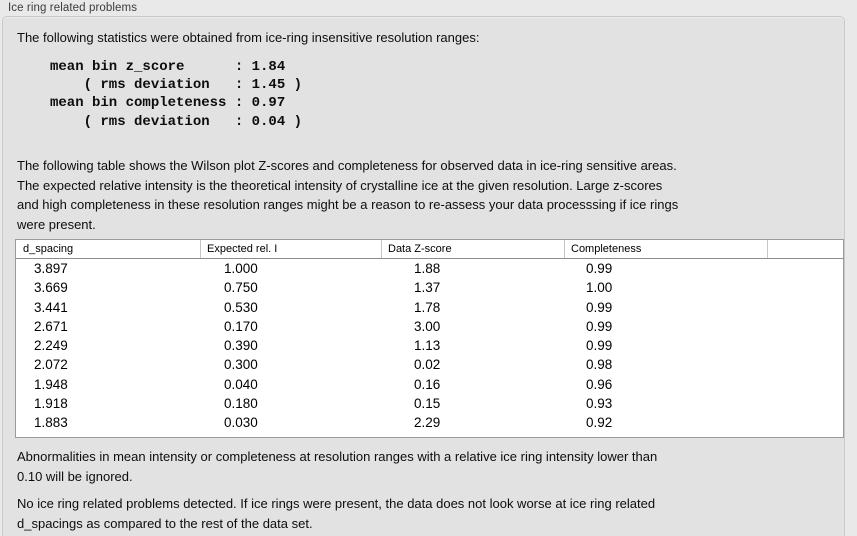  I want to click on table-cell: 1.000, so click(241, 268).